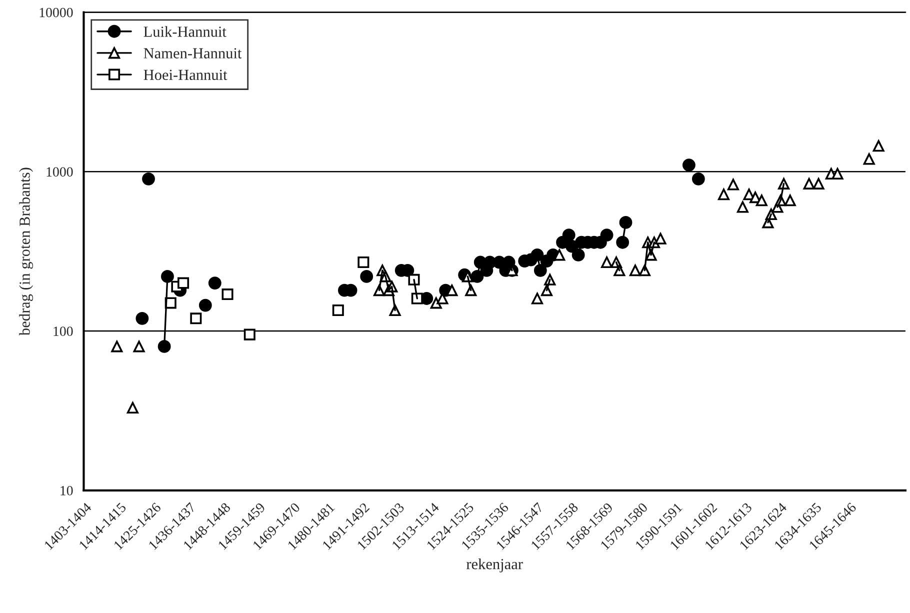 The image size is (910, 613). What do you see at coordinates (63, 331) in the screenshot?
I see `y-tick-label: 100` at bounding box center [63, 331].